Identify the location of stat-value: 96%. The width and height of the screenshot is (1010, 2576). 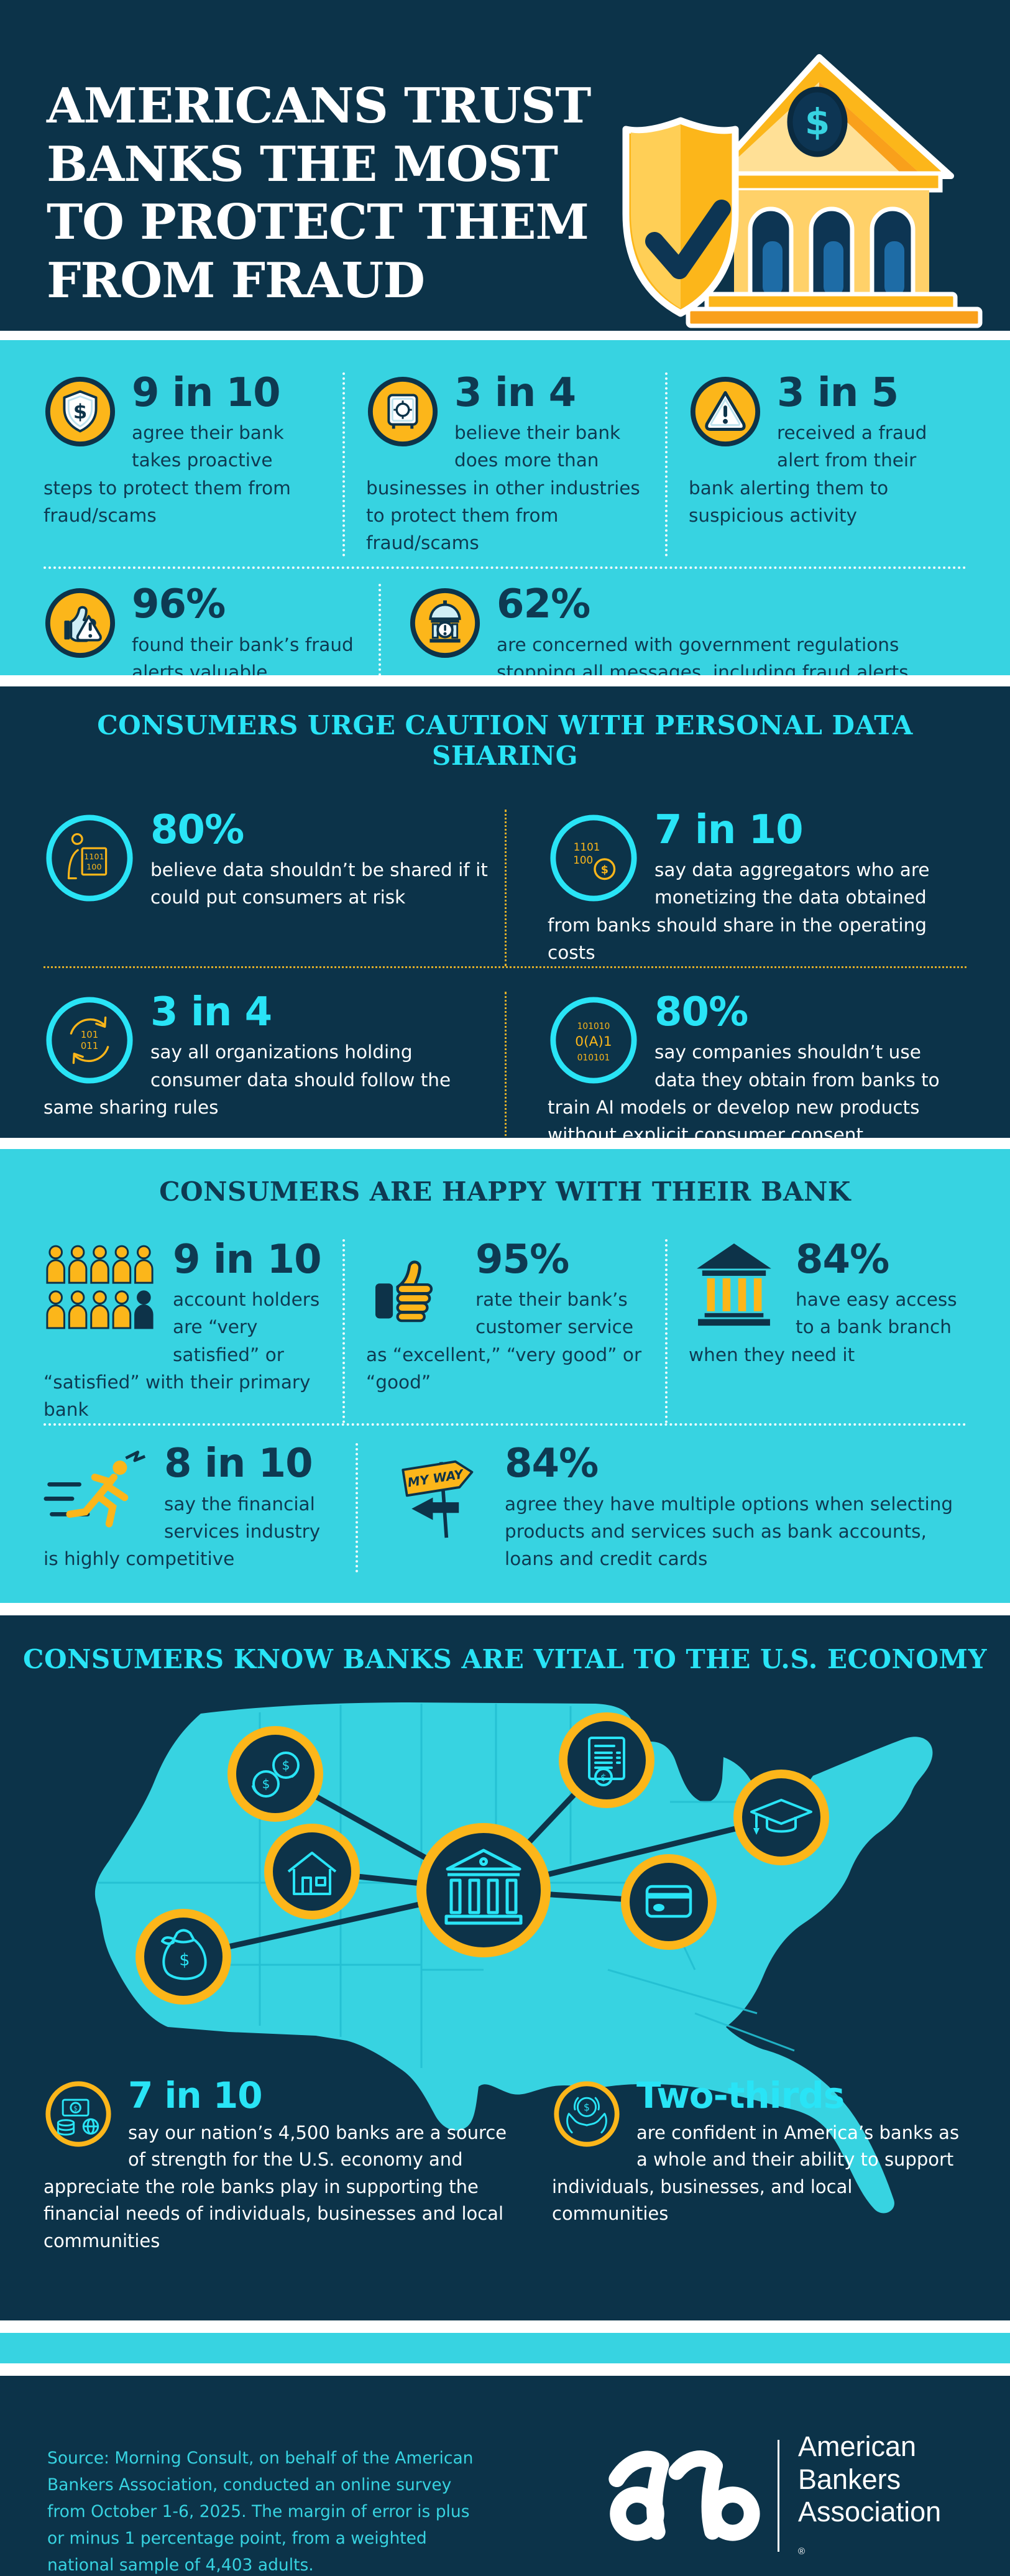
(179, 604).